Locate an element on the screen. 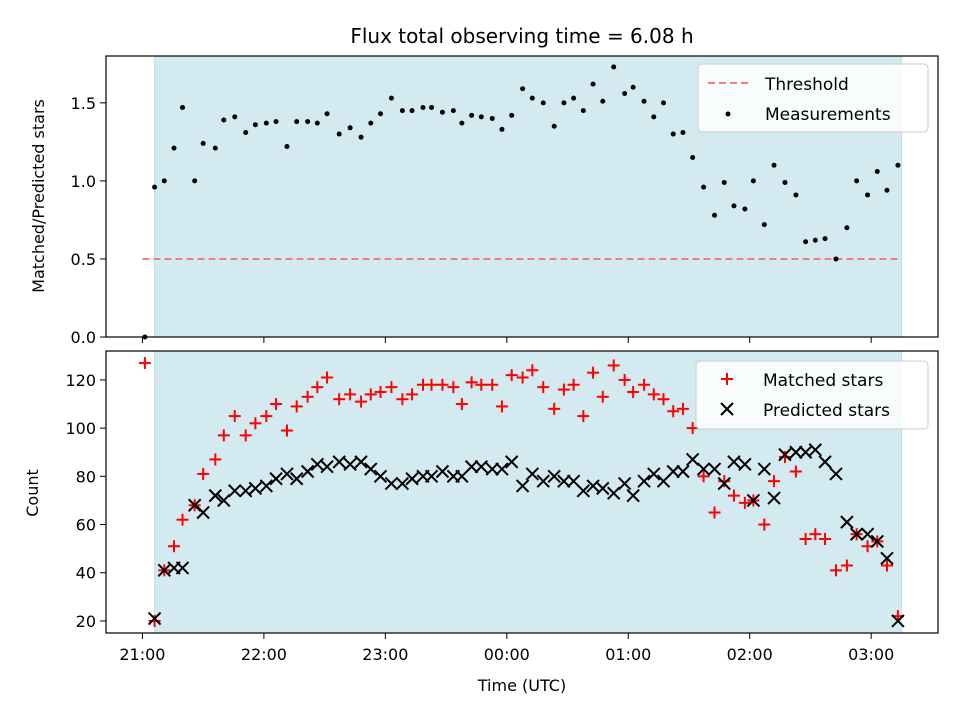 The image size is (960, 724). x-axis-label: Time (UTC) is located at coordinates (521, 685).